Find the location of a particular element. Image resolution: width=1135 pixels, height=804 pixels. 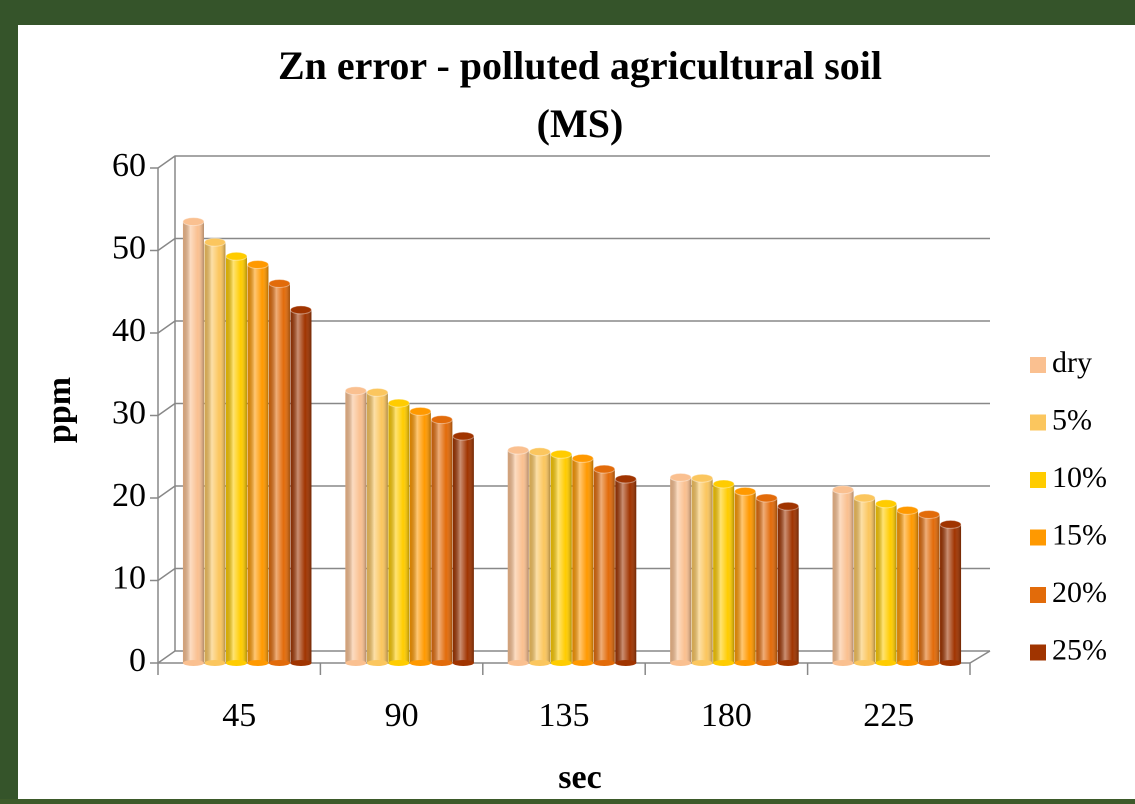

legend-label: dry is located at coordinates (1072, 362).